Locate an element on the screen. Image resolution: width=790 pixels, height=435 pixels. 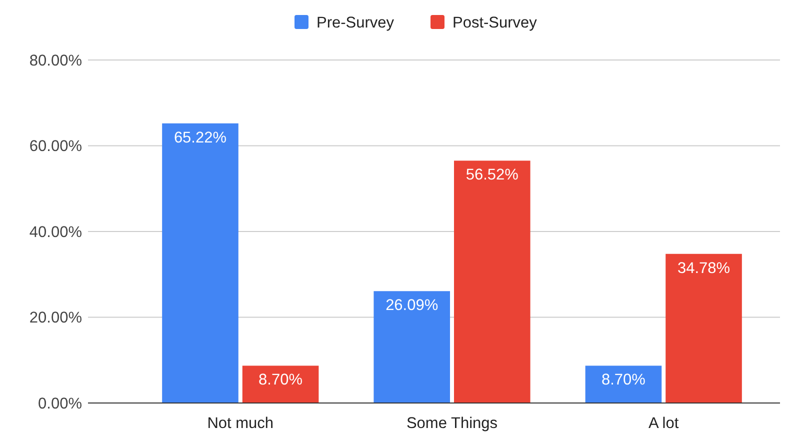
legend-label: Pre-Survey is located at coordinates (355, 23).